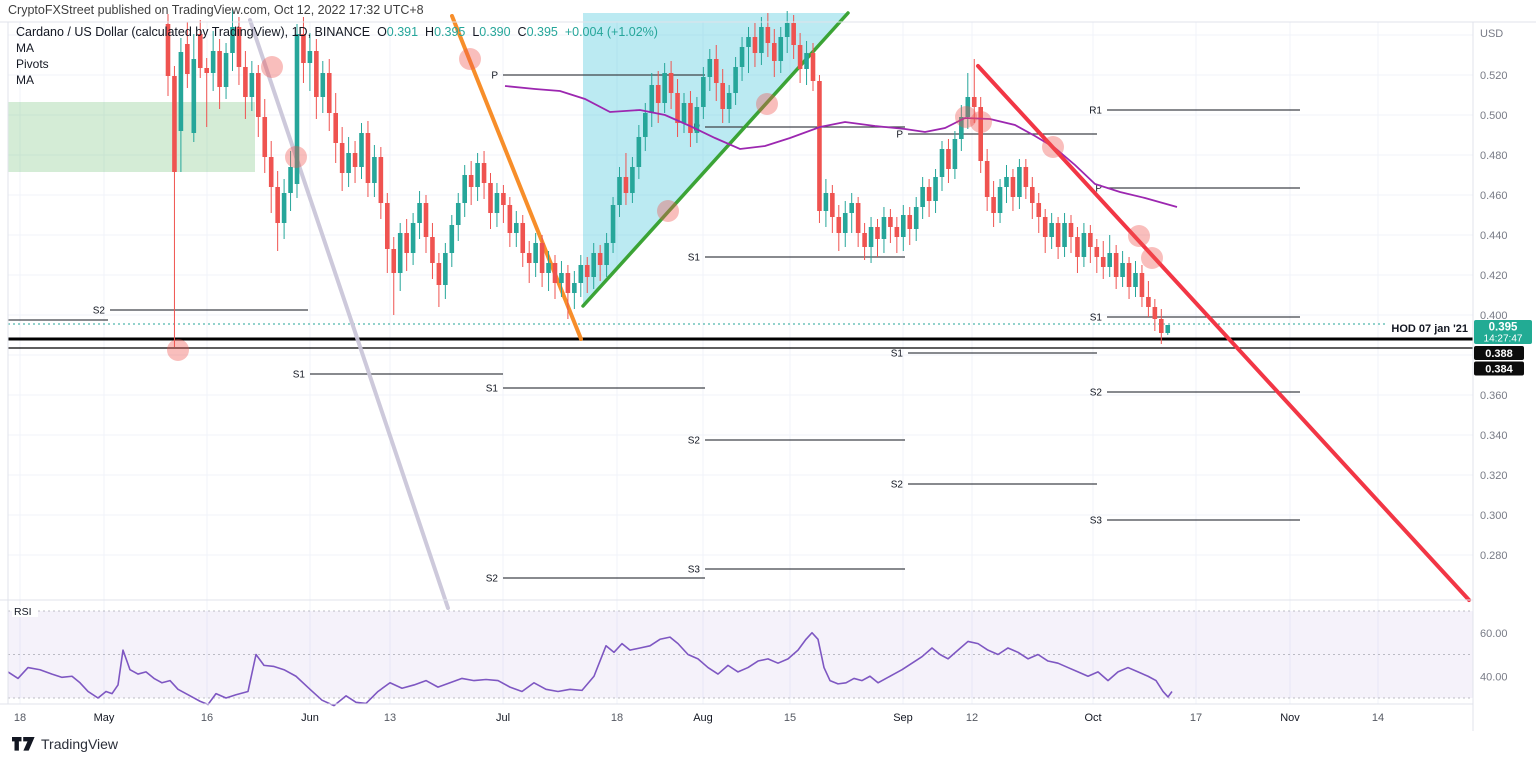 The image size is (1536, 760). What do you see at coordinates (450, 32) in the screenshot?
I see `ohlc-h-value: 0.395` at bounding box center [450, 32].